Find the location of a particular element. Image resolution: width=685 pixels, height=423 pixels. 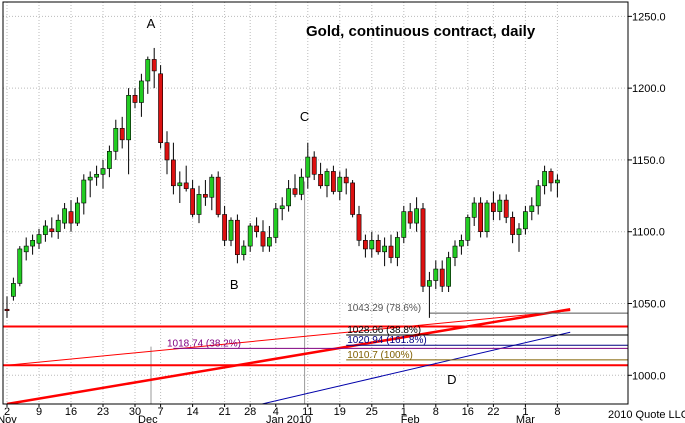

x-month-label: Mar is located at coordinates (525, 418).